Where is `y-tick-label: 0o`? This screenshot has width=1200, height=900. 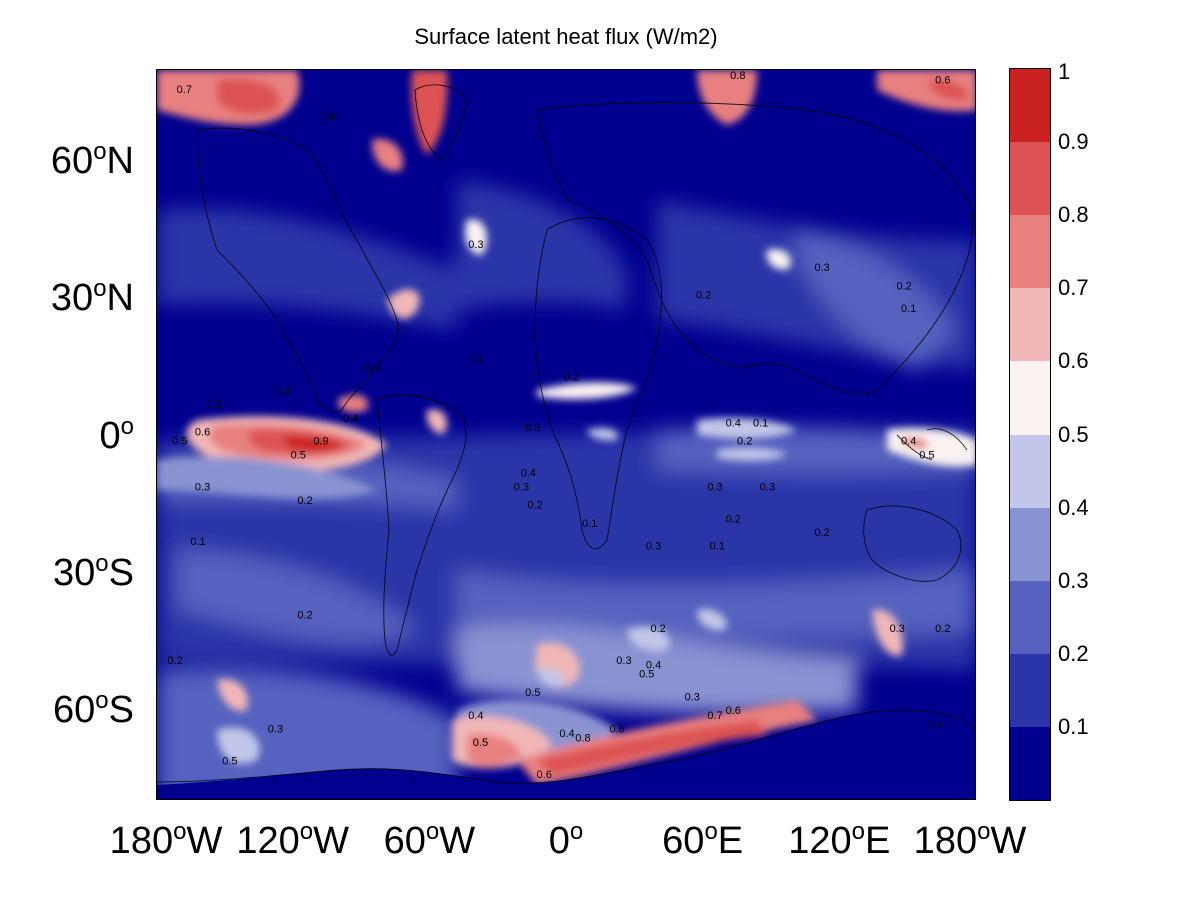
y-tick-label: 0o is located at coordinates (117, 434).